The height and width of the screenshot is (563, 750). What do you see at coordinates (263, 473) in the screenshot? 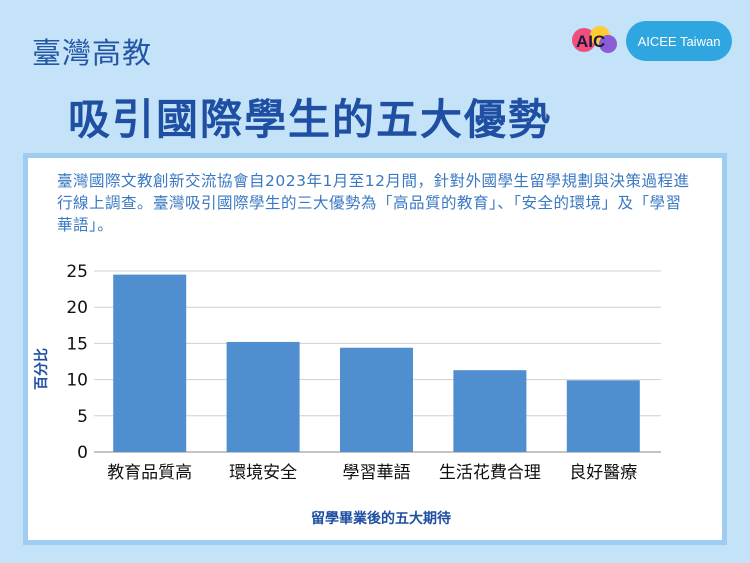
I see `x-category-label: 環境安全` at bounding box center [263, 473].